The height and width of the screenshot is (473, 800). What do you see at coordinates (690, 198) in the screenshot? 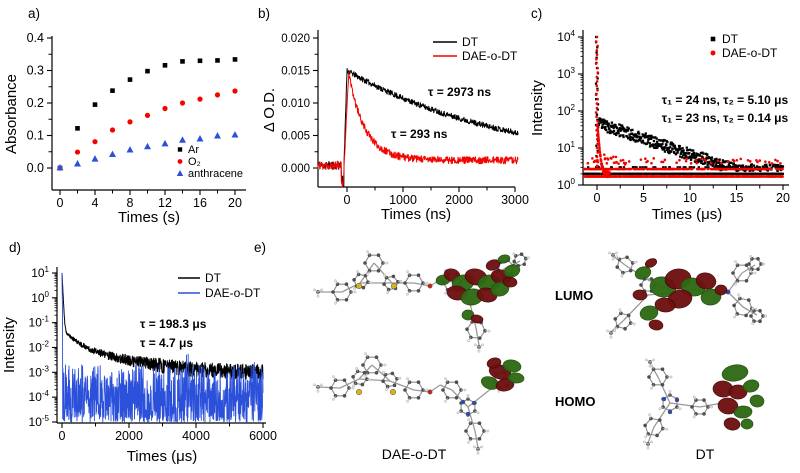
I see `svg-text: 10` at bounding box center [690, 198].